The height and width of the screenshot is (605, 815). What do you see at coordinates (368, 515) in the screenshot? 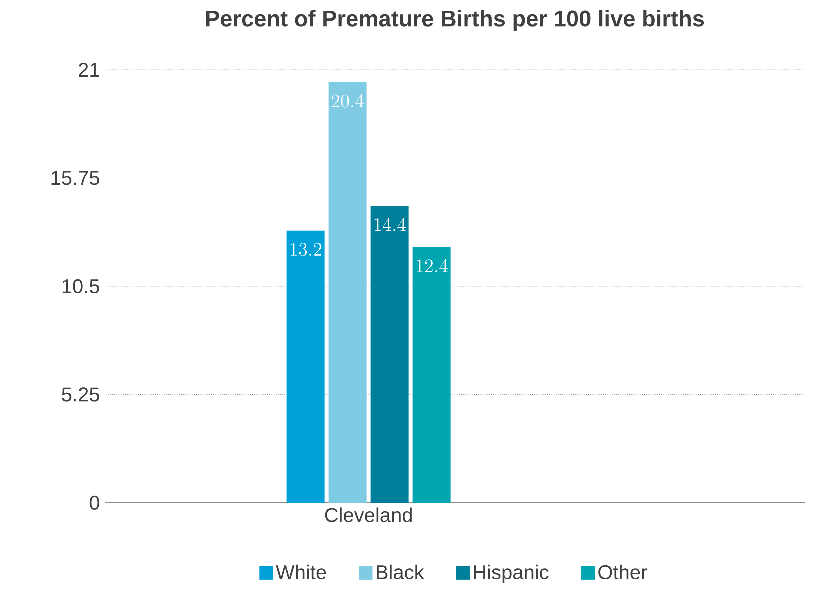
I see `x-tick-label: Cleveland` at bounding box center [368, 515].